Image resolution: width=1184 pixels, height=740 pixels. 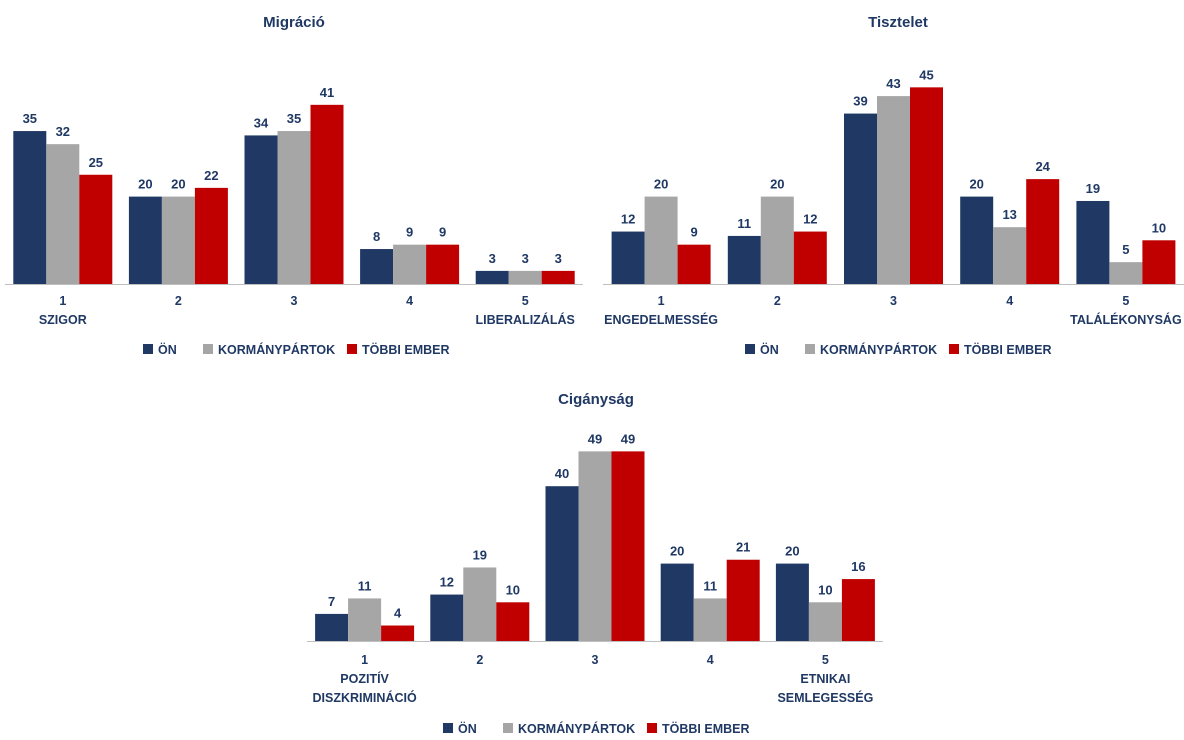 What do you see at coordinates (96, 162) in the screenshot?
I see `data-label: 25` at bounding box center [96, 162].